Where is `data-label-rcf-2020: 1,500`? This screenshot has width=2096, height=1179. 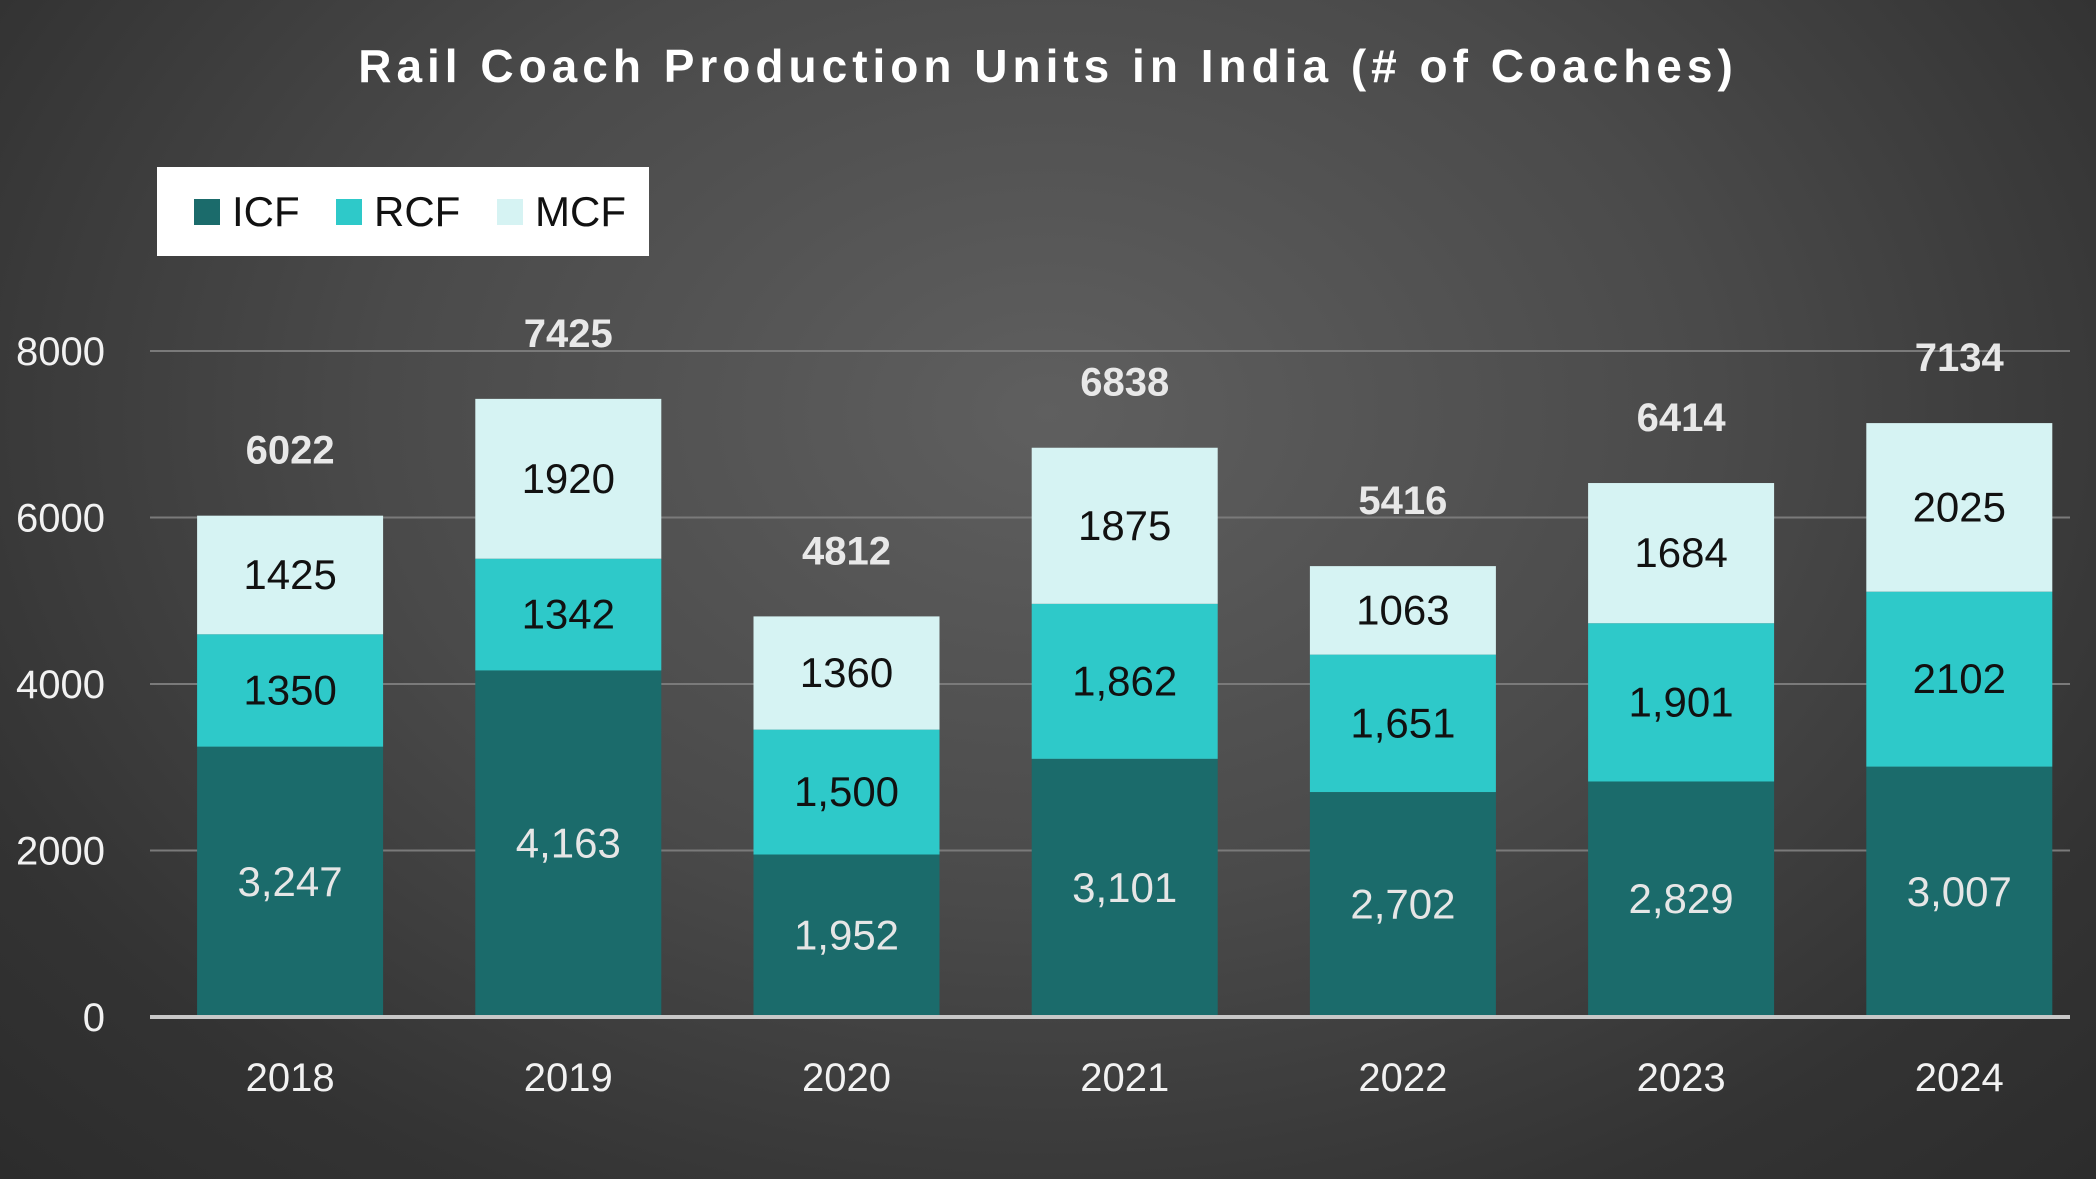 data-label-rcf-2020: 1,500 is located at coordinates (846, 791).